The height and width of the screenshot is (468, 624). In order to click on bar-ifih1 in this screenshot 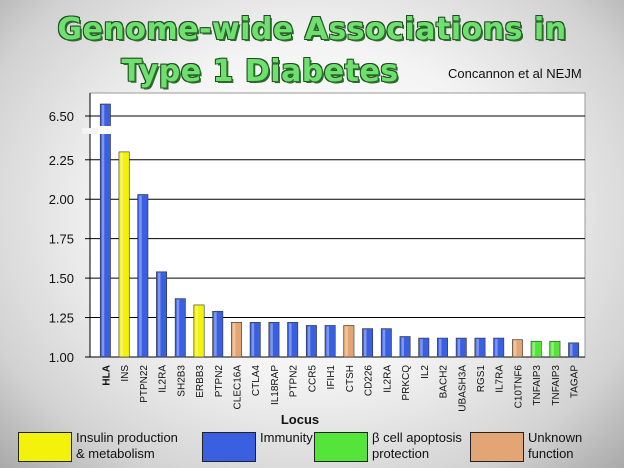, I will do `click(330, 341)`.